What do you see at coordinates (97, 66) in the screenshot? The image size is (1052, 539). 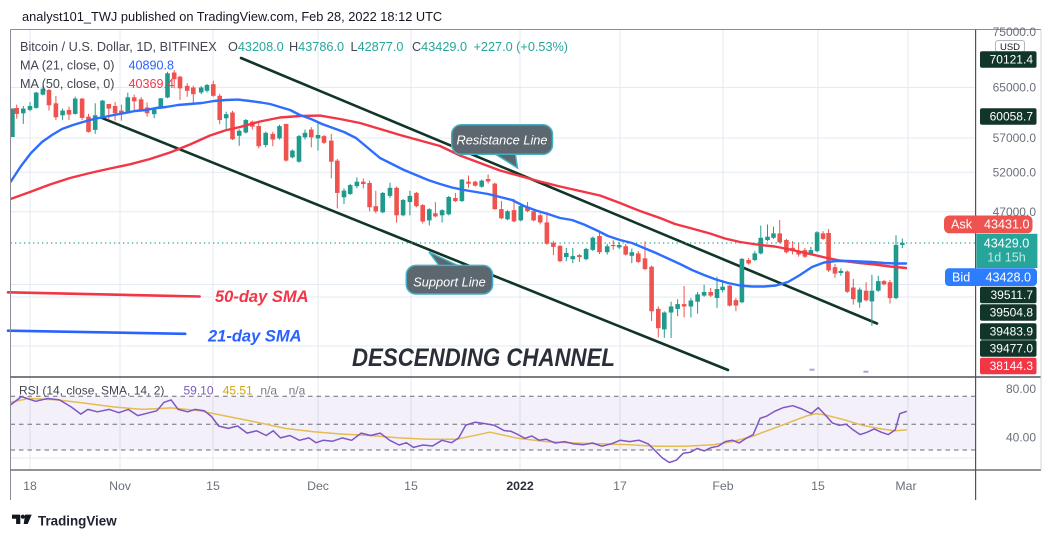 I see `svg-text:MA (21, close, 0)40890.8: MA (21, close, 0) 40890.8` at bounding box center [97, 66].